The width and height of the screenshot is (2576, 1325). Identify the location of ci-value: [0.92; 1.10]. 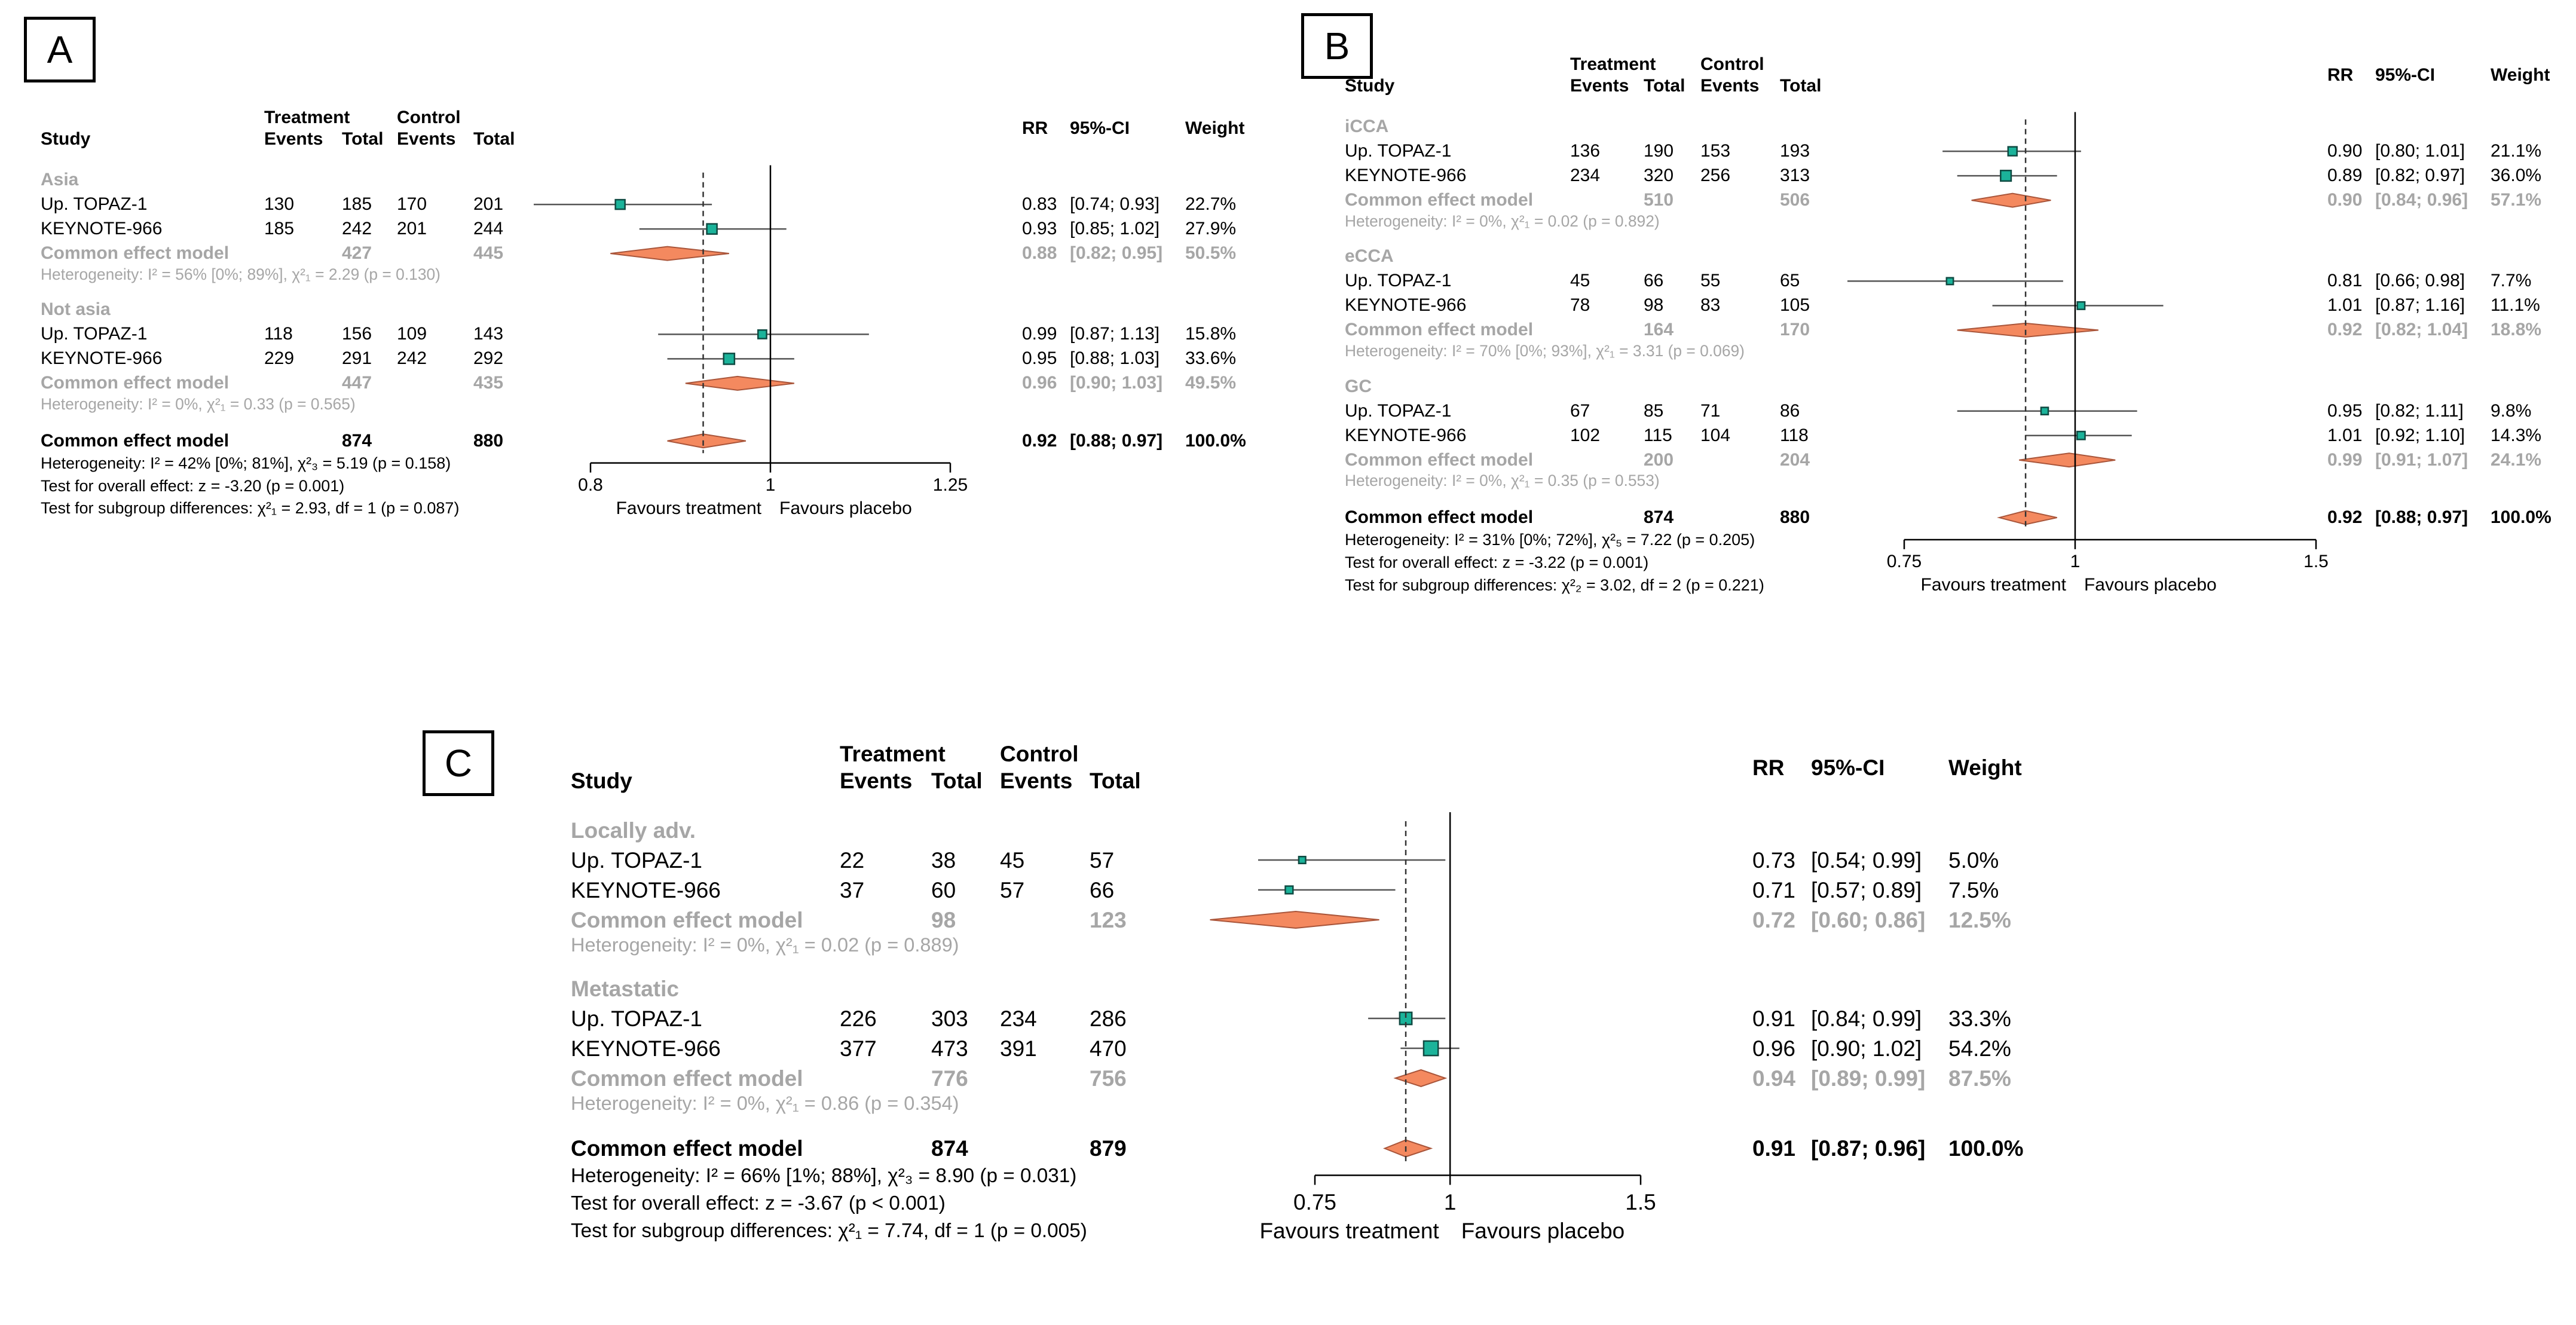
(2420, 435).